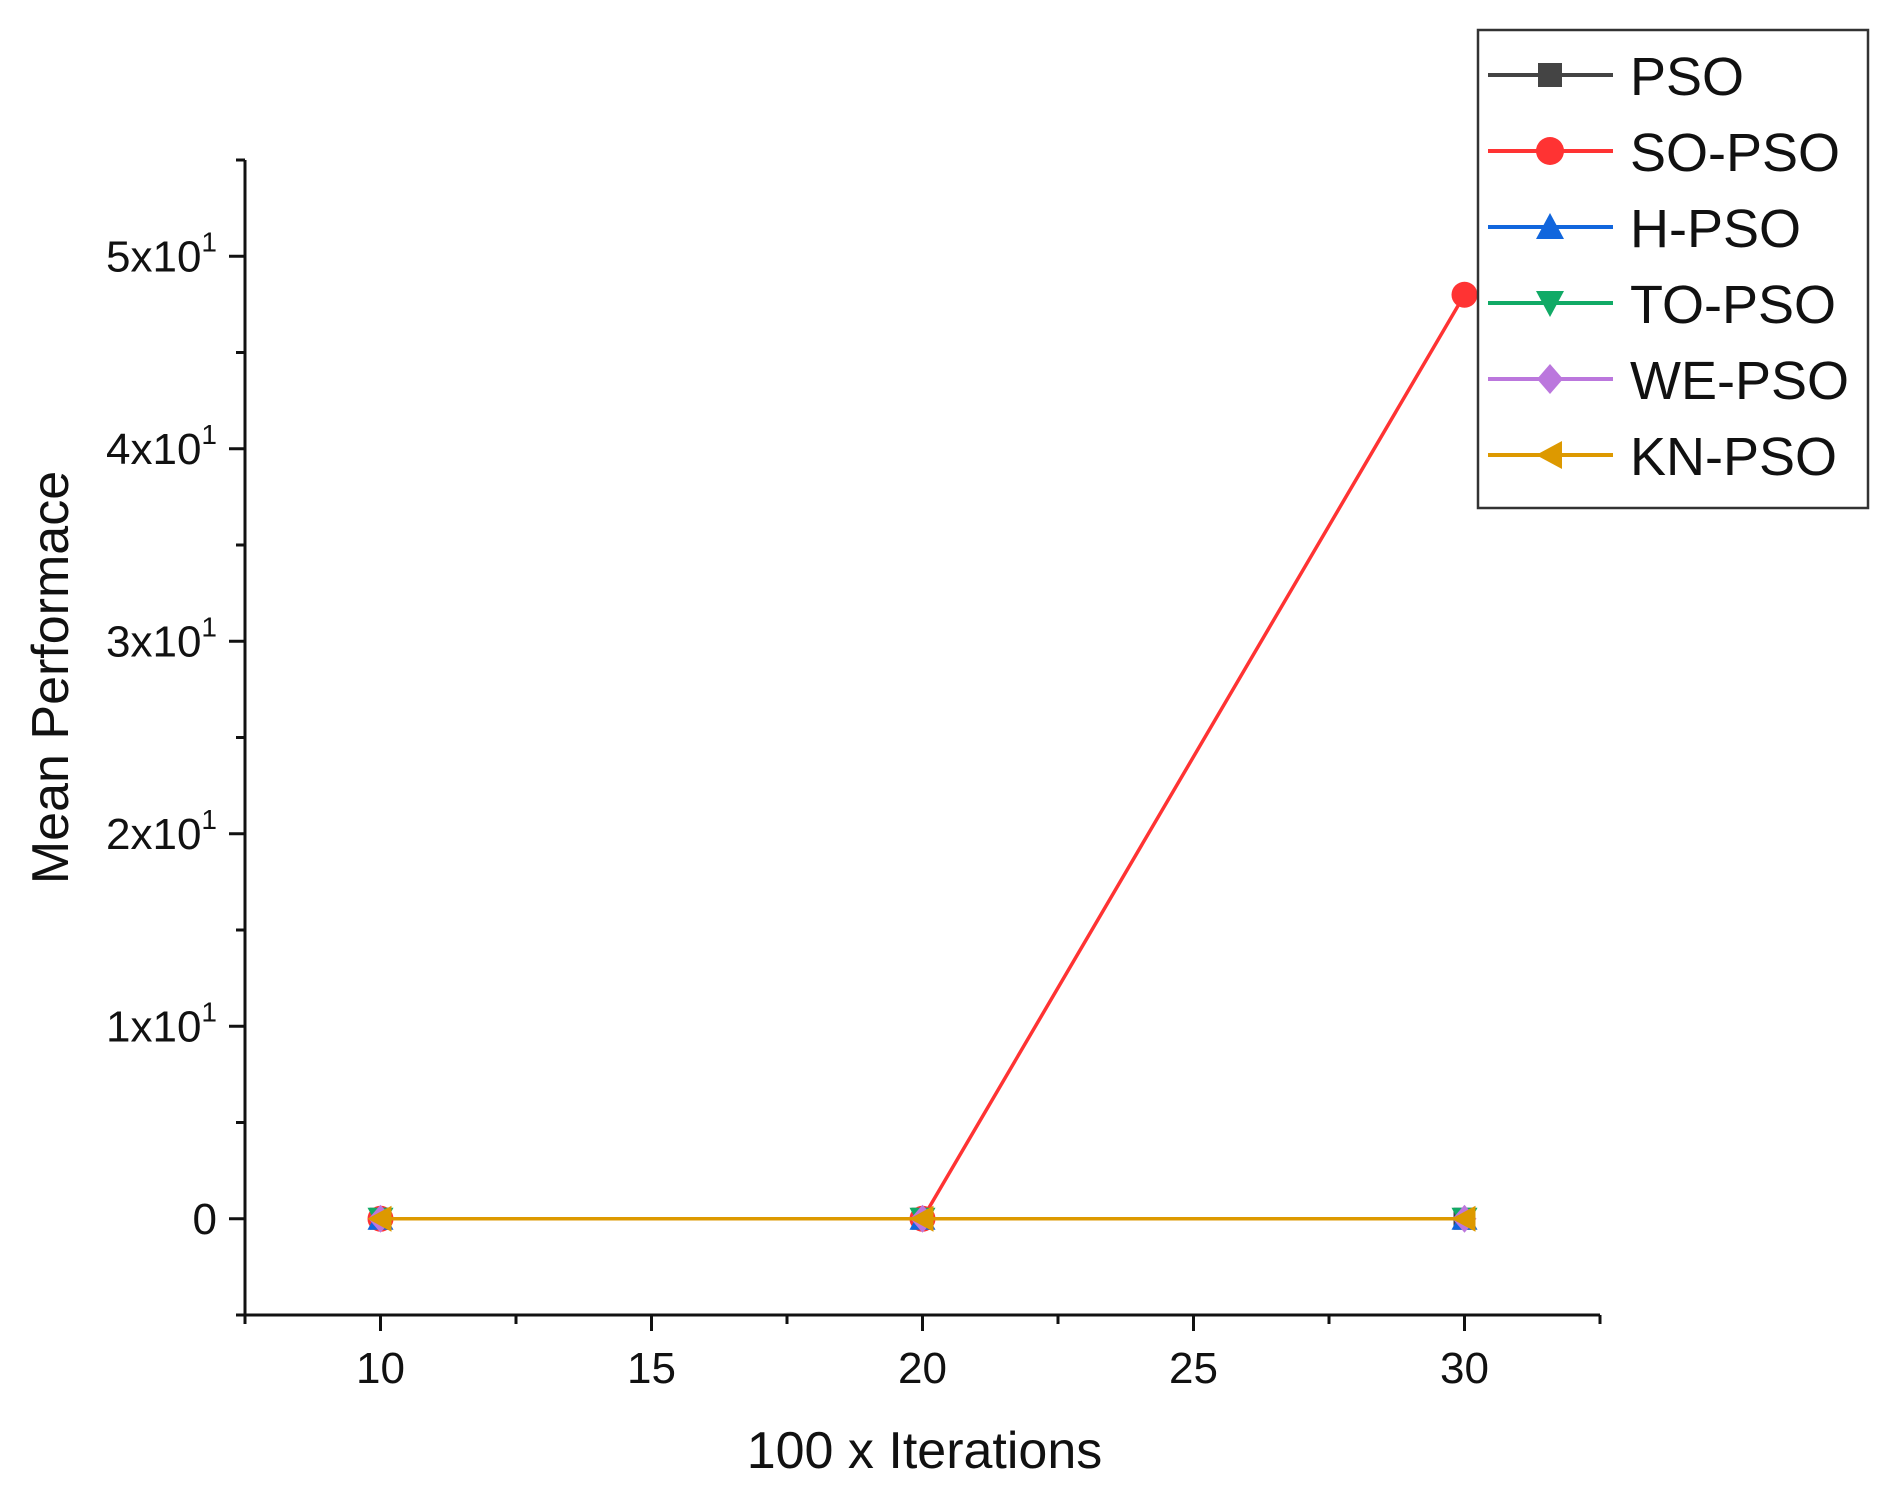 This screenshot has height=1508, width=1897. I want to click on legend-item: PSO, so click(1616, 77).